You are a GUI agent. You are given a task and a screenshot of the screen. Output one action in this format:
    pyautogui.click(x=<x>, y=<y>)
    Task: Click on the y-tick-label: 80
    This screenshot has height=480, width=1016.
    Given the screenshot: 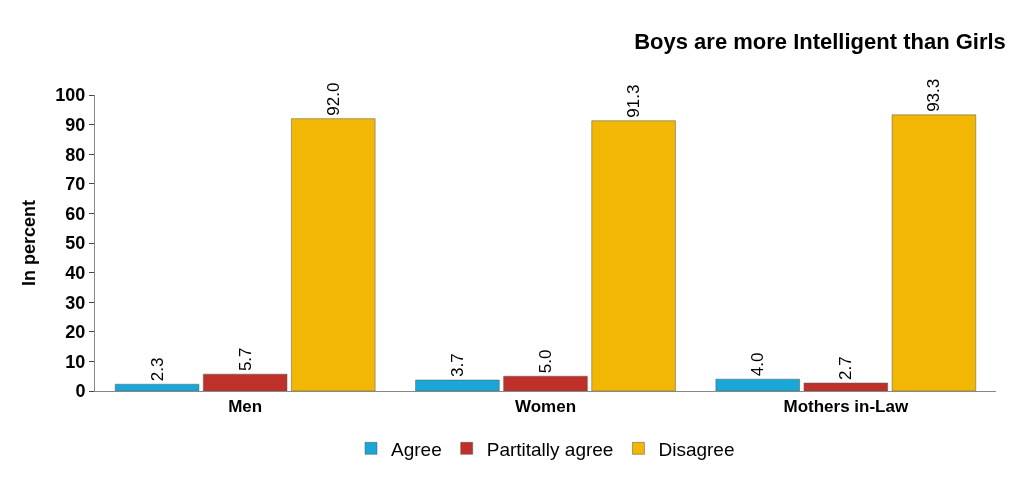 What is the action you would take?
    pyautogui.click(x=75, y=154)
    